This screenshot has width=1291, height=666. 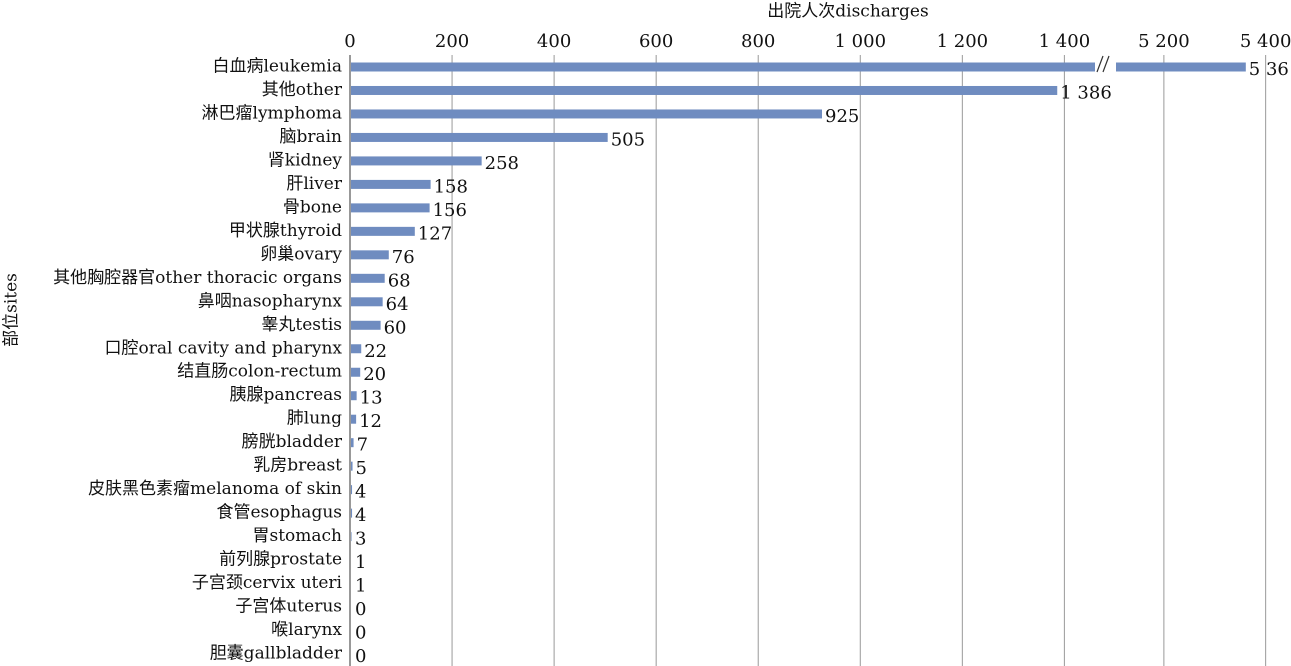 I want to click on value-label: 5, so click(x=361, y=468).